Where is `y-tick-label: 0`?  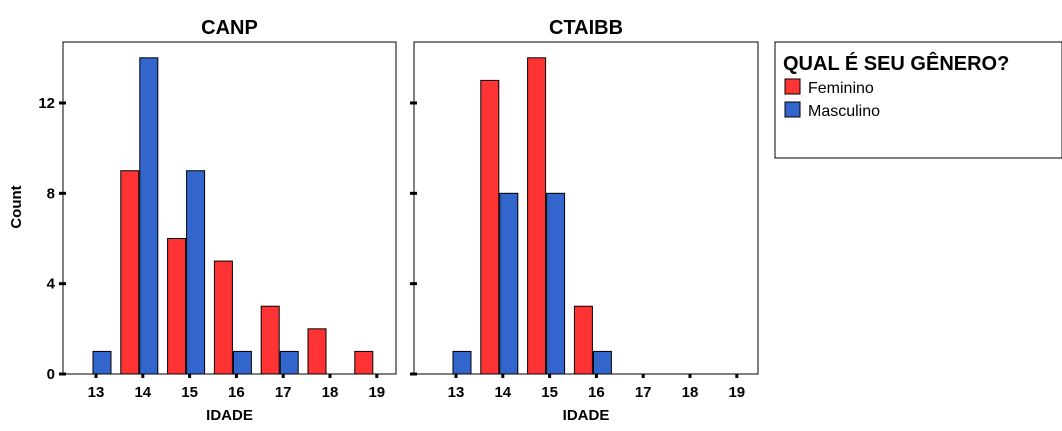 y-tick-label: 0 is located at coordinates (51, 374).